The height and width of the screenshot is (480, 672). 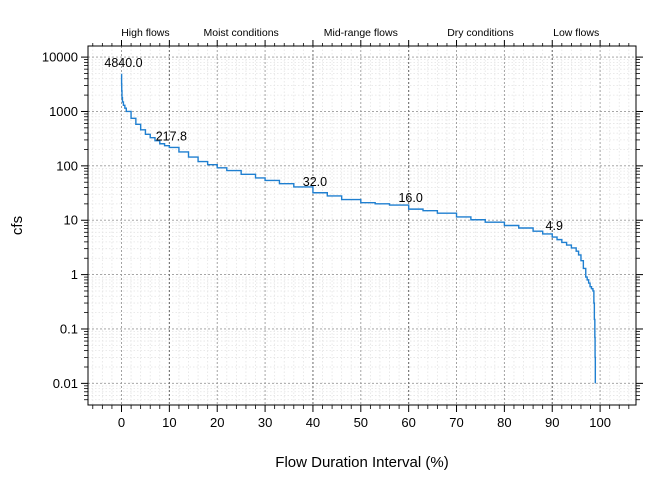 I want to click on y-tick-label: 100, so click(x=67, y=165).